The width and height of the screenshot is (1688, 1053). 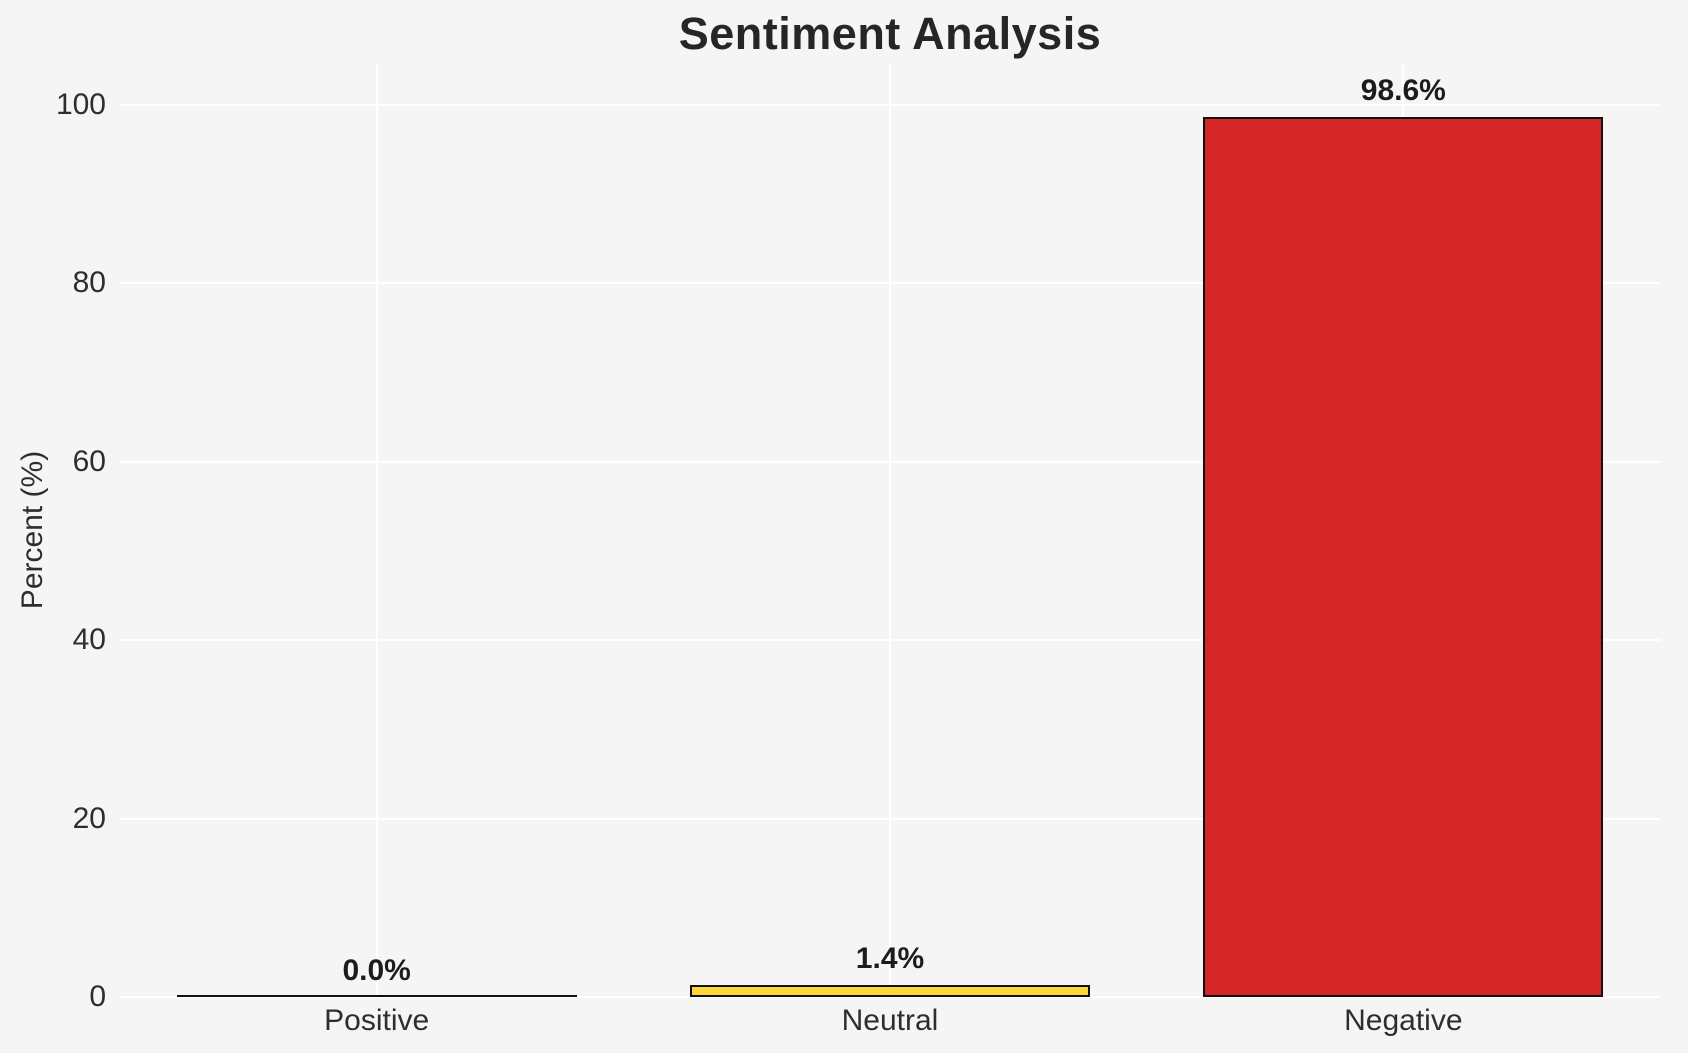 What do you see at coordinates (890, 33) in the screenshot?
I see `chart-title: Sentiment Analysis` at bounding box center [890, 33].